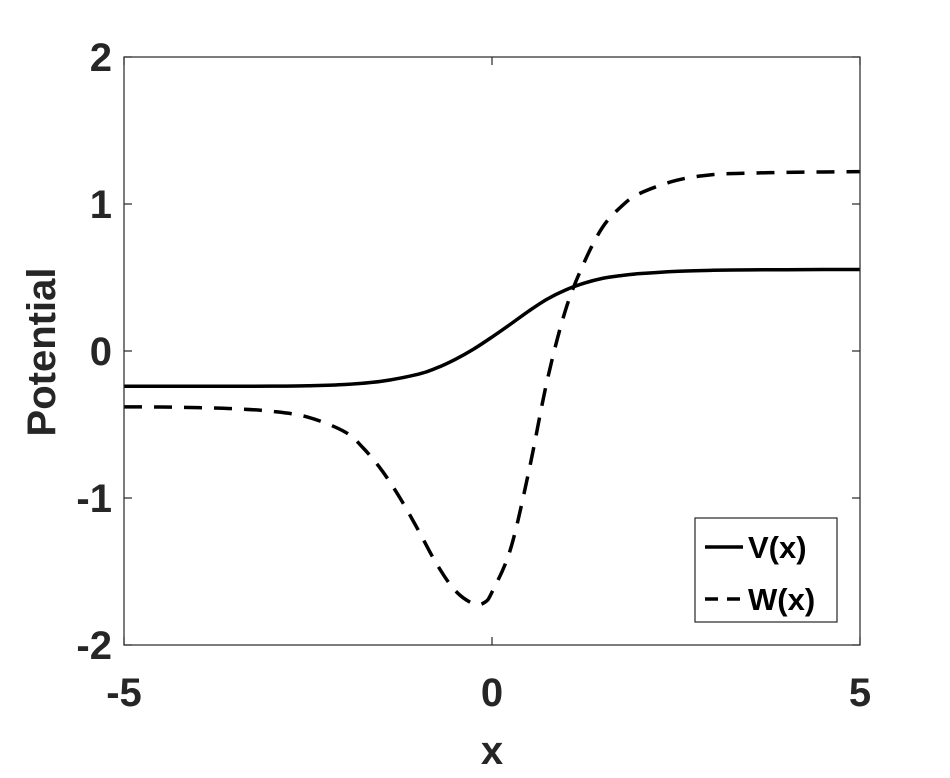 The image size is (950, 778). I want to click on y-axis-title: Potential, so click(42, 352).